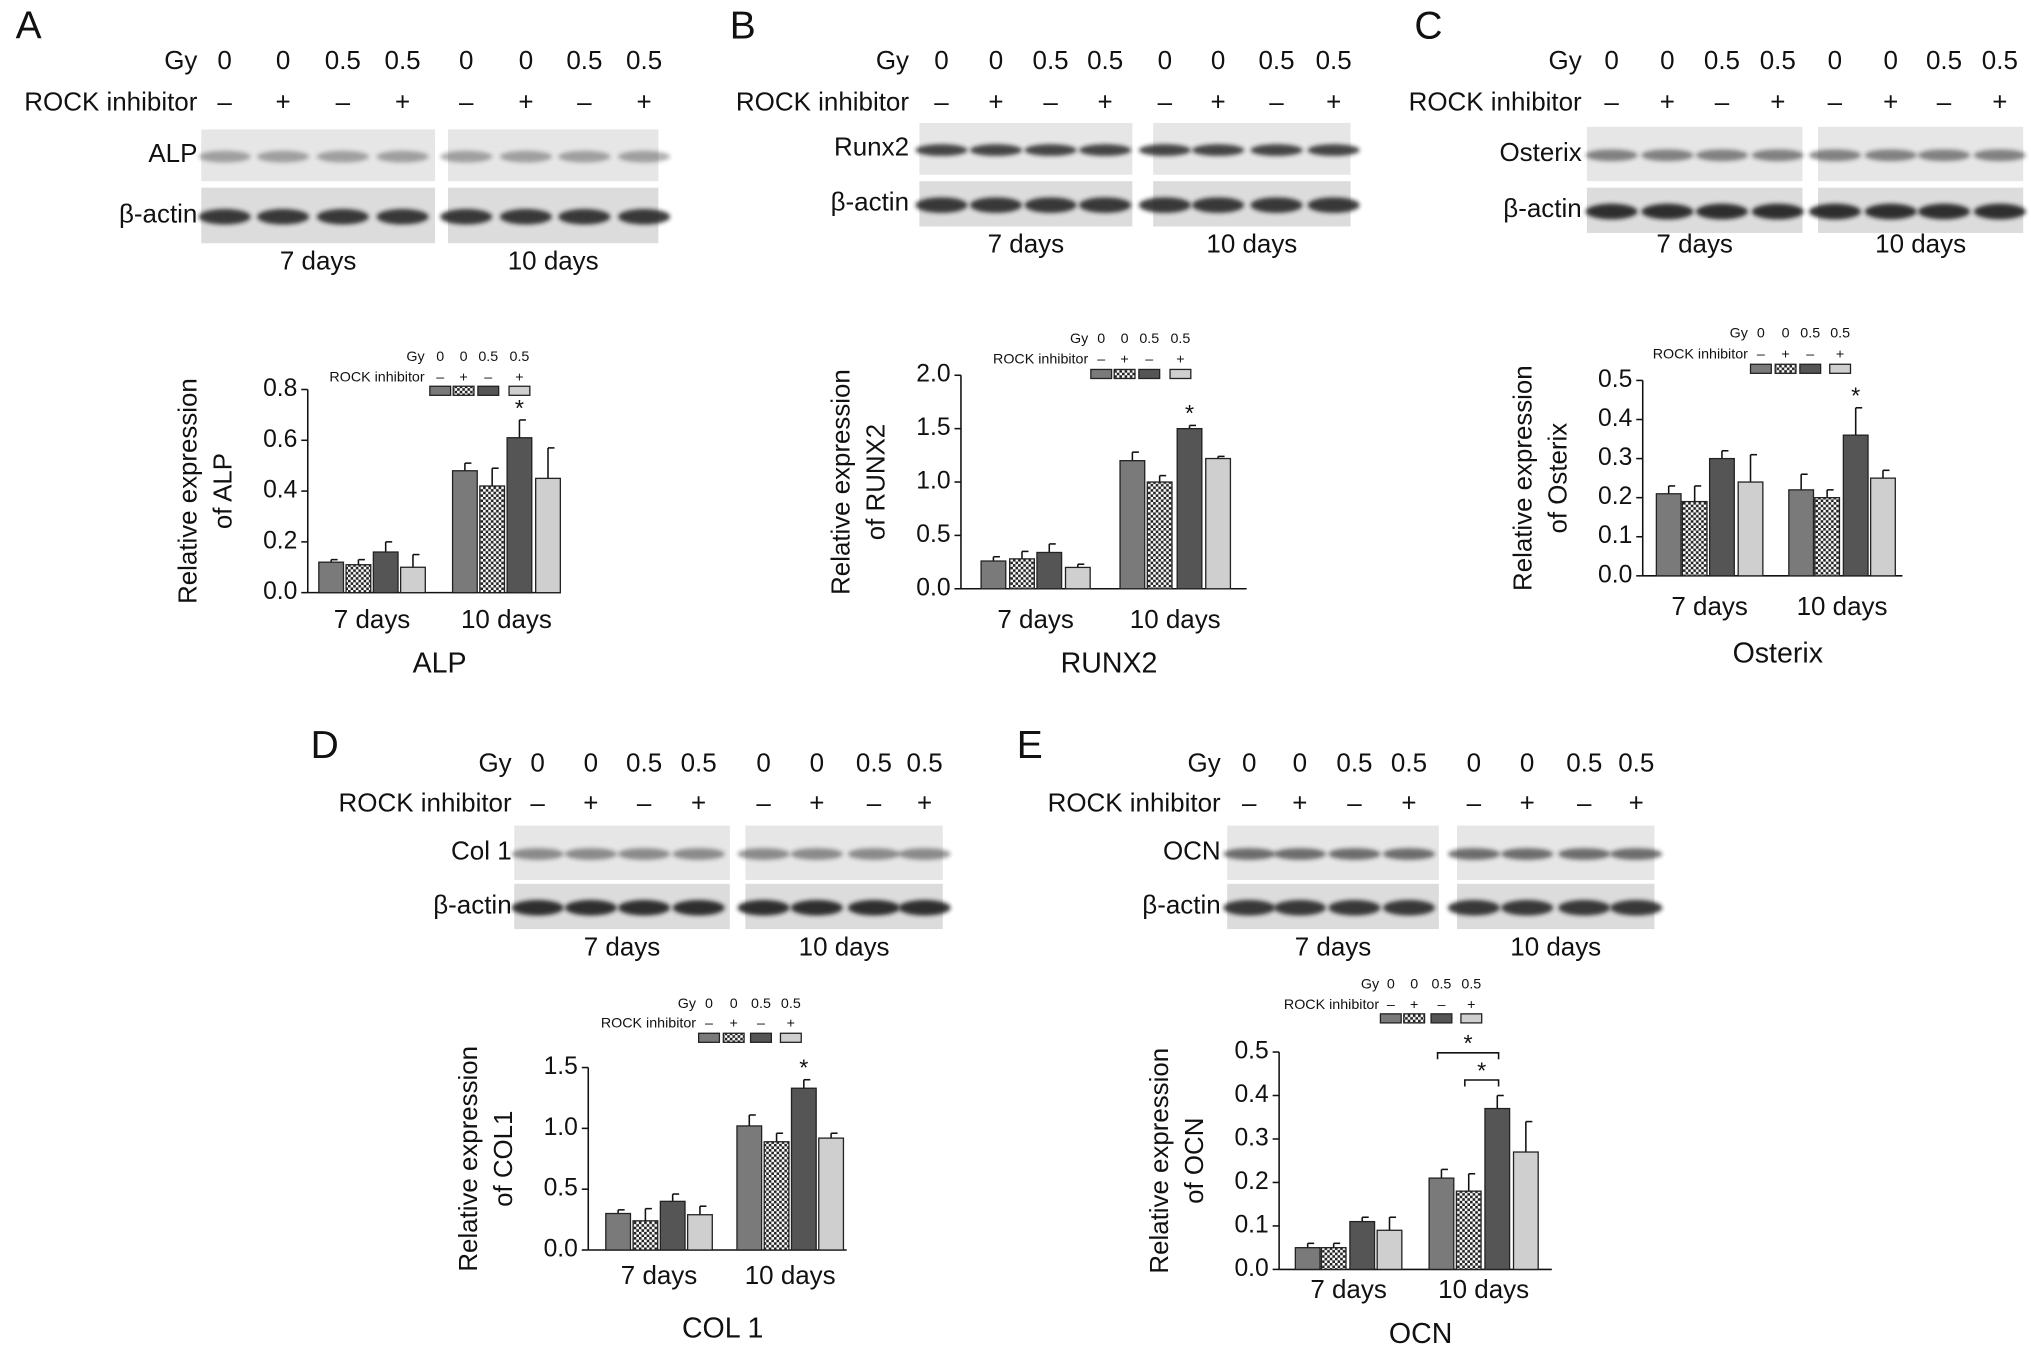 This screenshot has width=2031, height=1364. I want to click on chart-title: ALP, so click(440, 664).